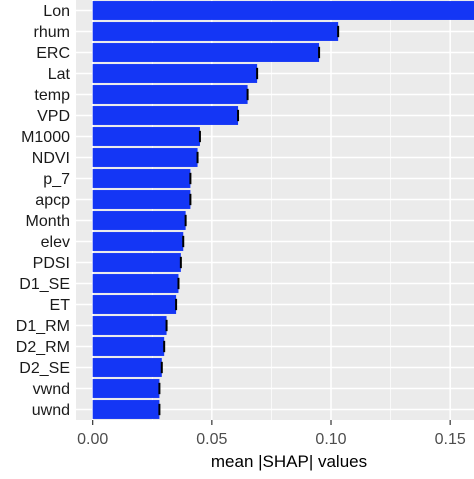 The width and height of the screenshot is (474, 479). Describe the element at coordinates (92, 439) in the screenshot. I see `x-tick-label: 0.00` at that location.